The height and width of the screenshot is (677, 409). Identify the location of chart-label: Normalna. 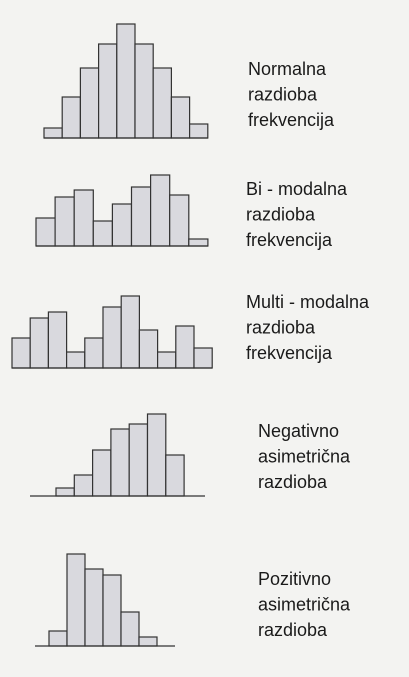
(287, 69).